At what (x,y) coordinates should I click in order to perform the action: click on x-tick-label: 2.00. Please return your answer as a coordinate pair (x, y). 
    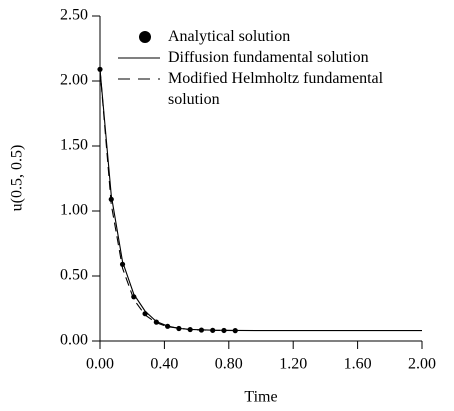
    Looking at the image, I should click on (422, 364).